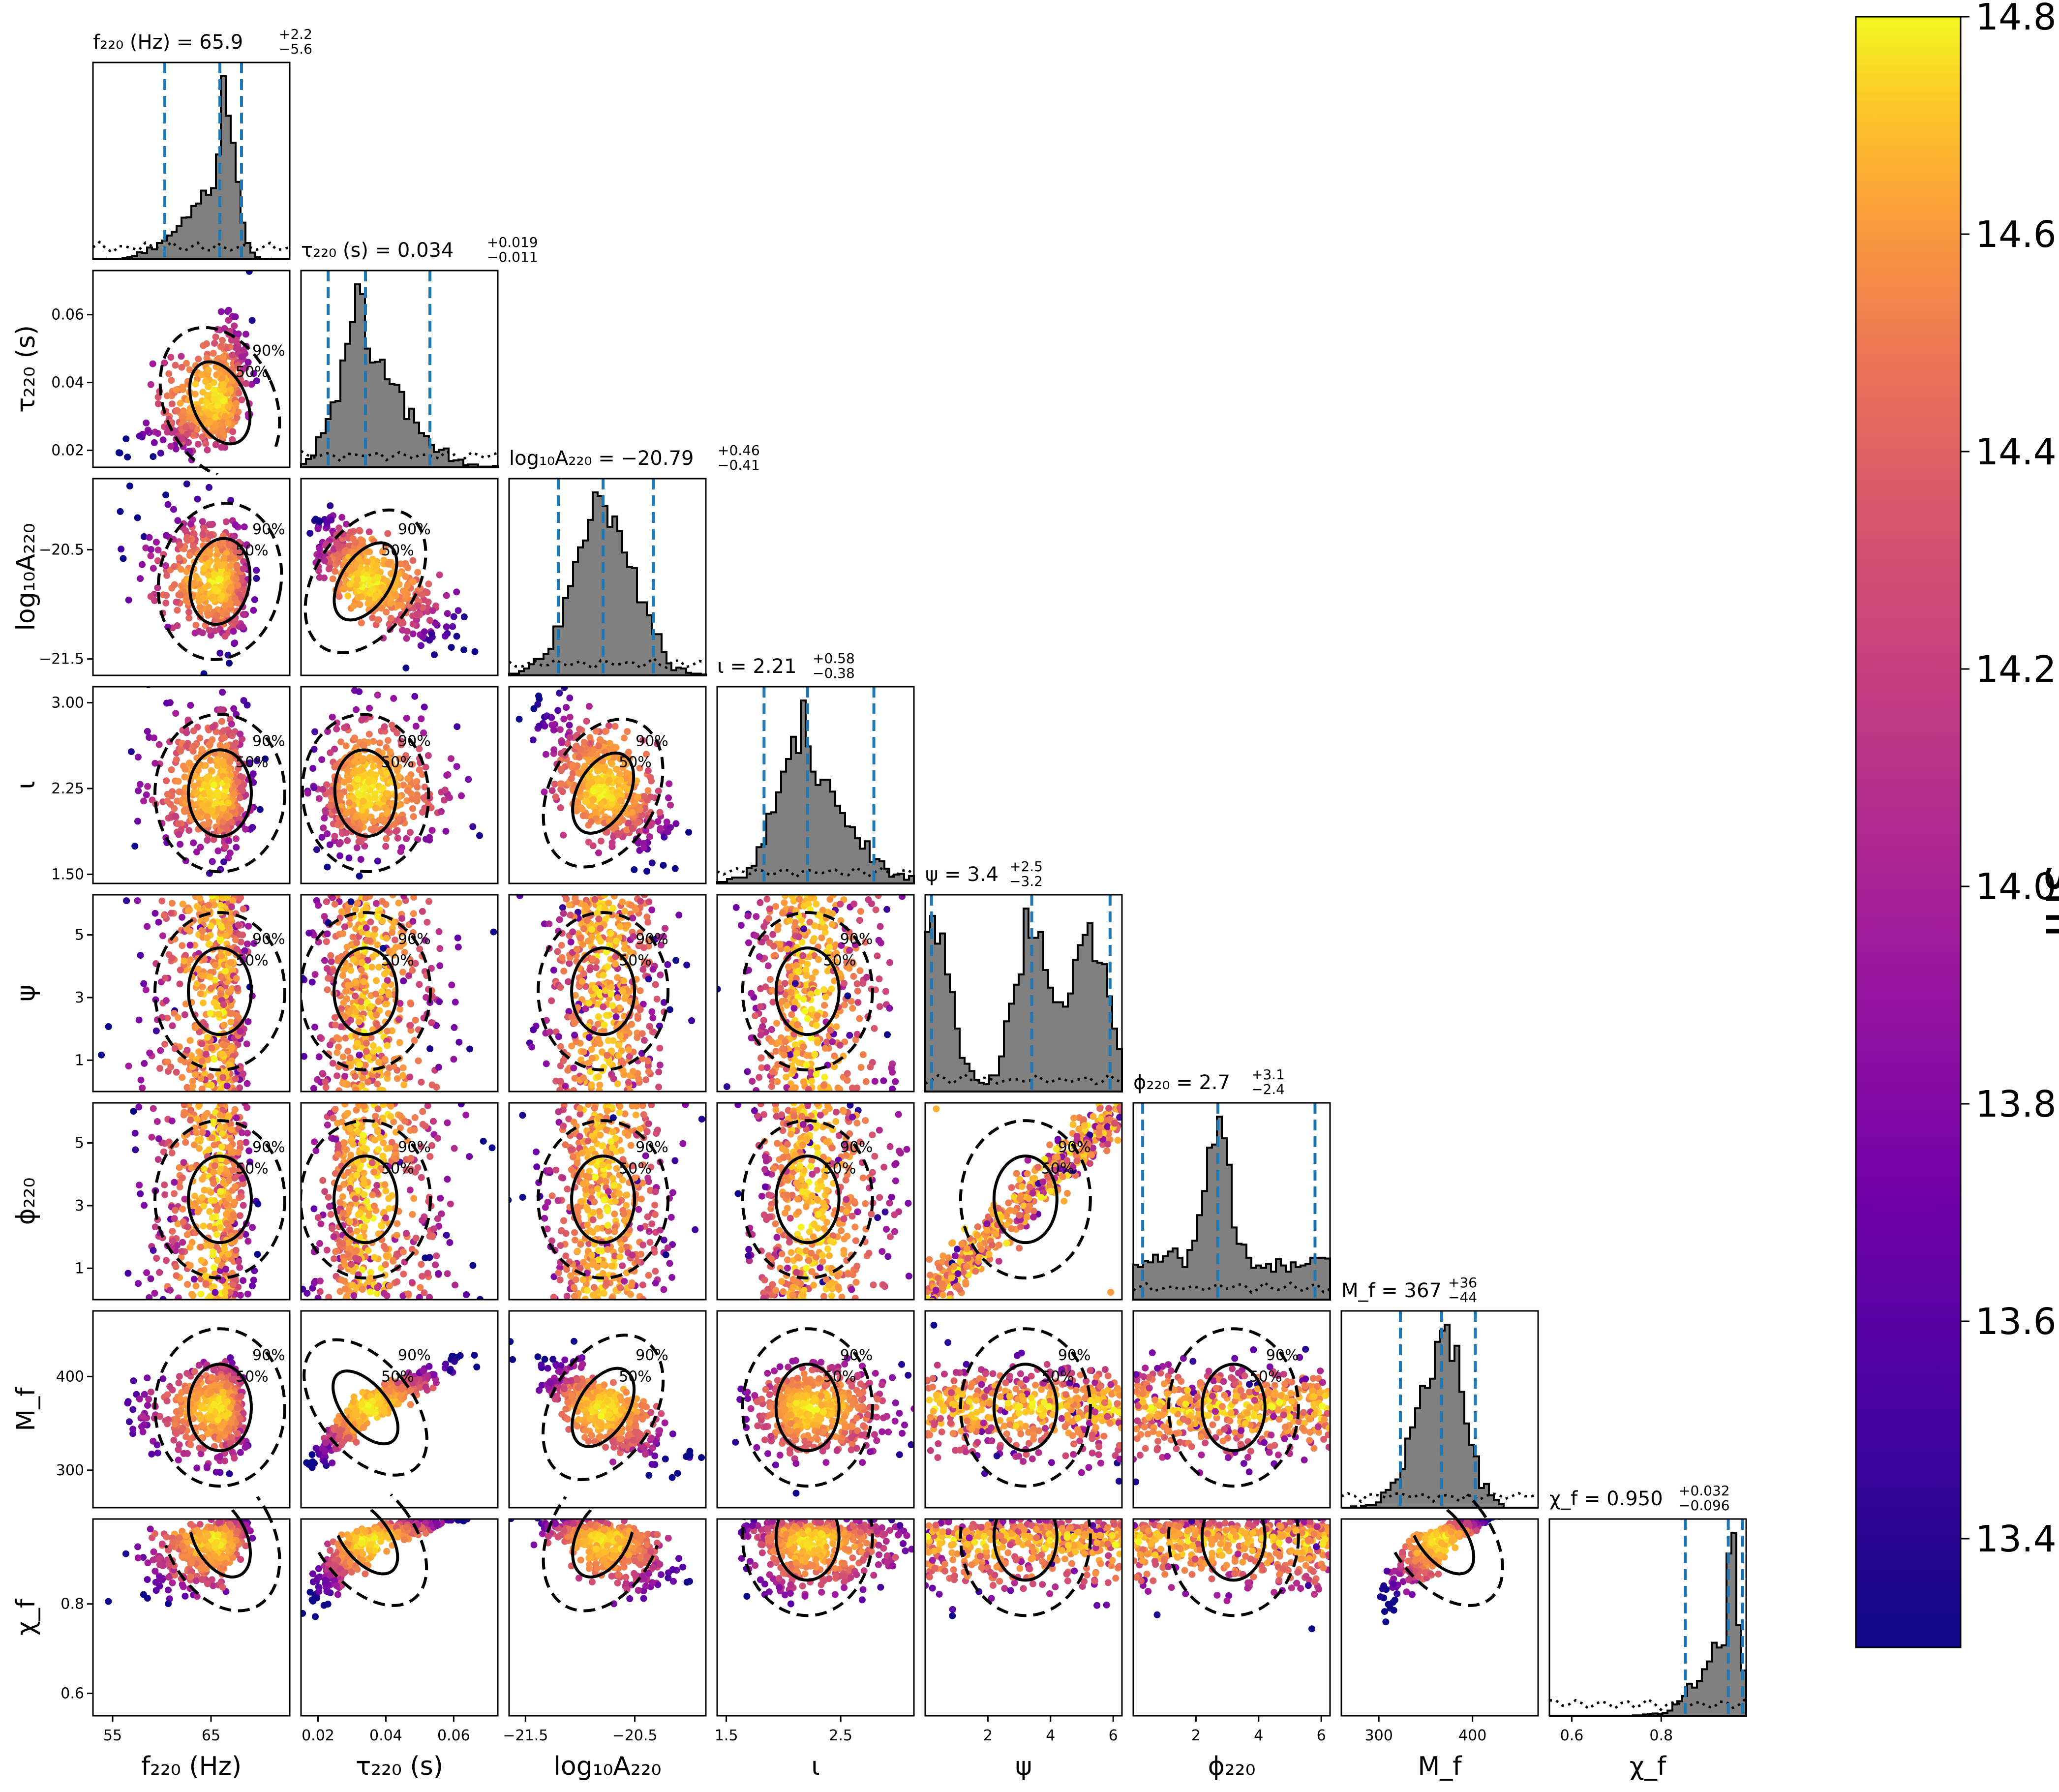 This screenshot has height=1792, width=2059. I want to click on scatter-panel-f220-Mf: 50% 90%, so click(191, 1410).